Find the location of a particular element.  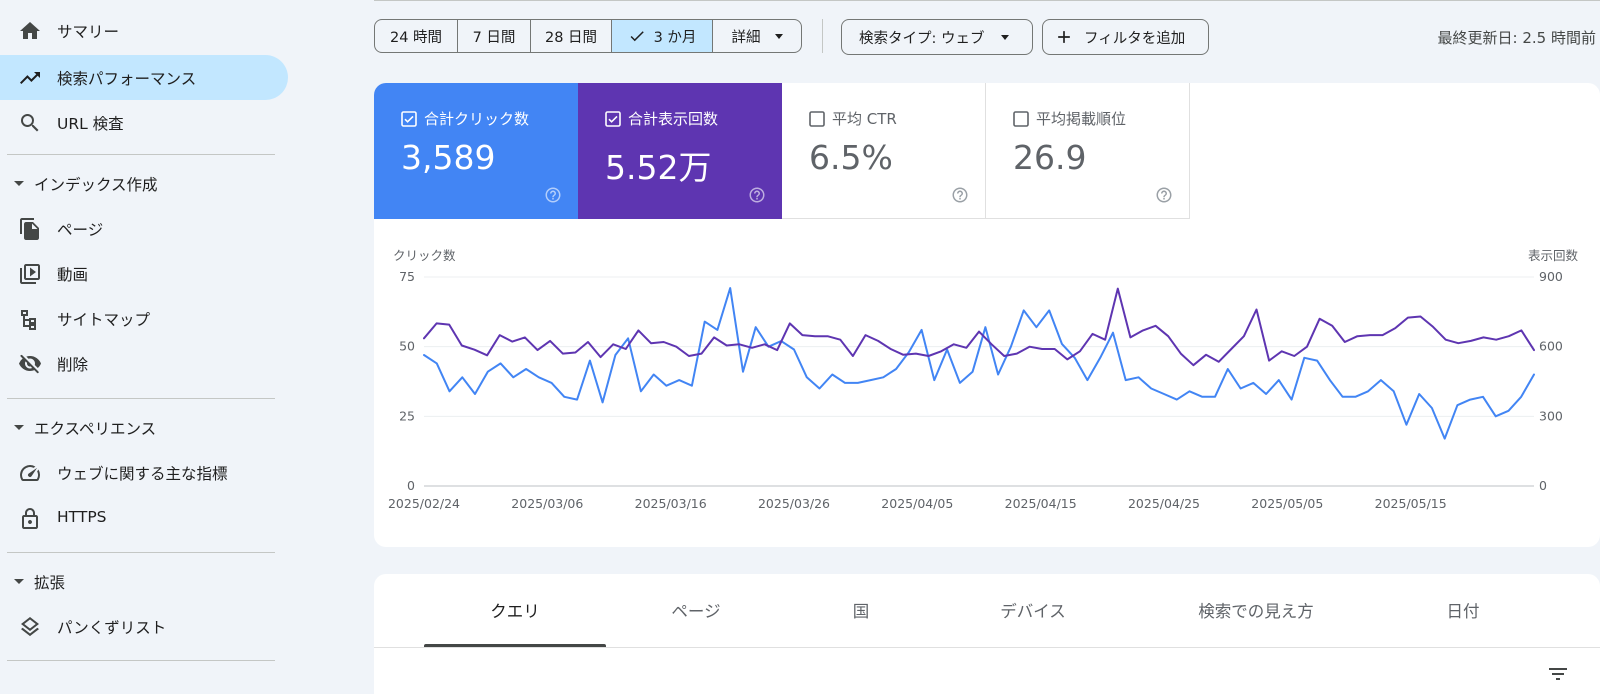

section-label: エクスペリエンス is located at coordinates (95, 429).